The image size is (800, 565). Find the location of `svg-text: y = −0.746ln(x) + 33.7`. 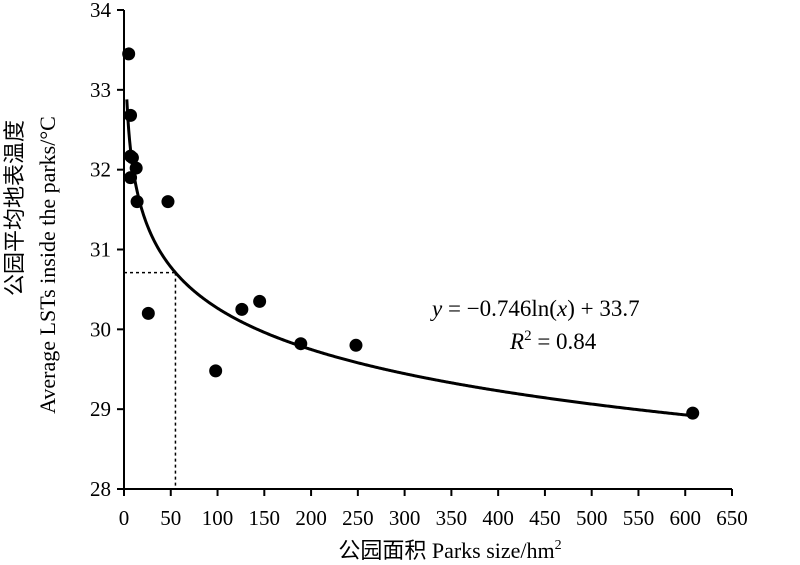

svg-text: y = −0.746ln(x) + 33.7 is located at coordinates (535, 308).